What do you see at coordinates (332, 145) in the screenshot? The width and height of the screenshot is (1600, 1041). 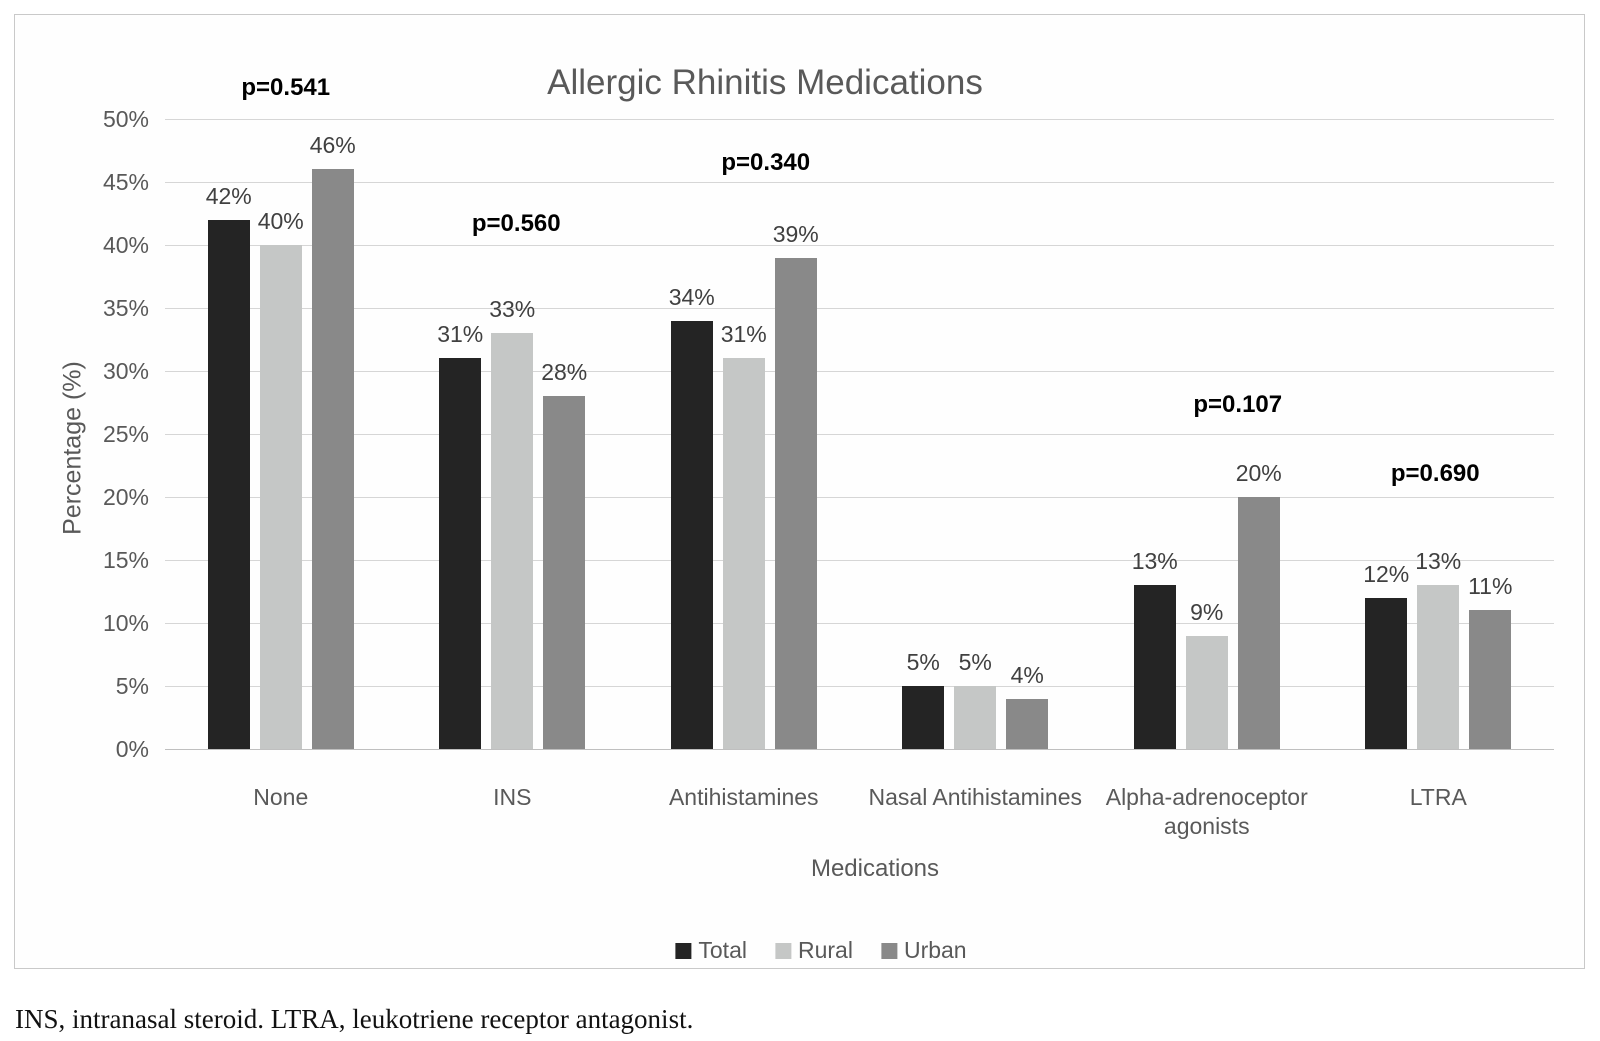 I see `value-label-urban-none: 46%` at bounding box center [332, 145].